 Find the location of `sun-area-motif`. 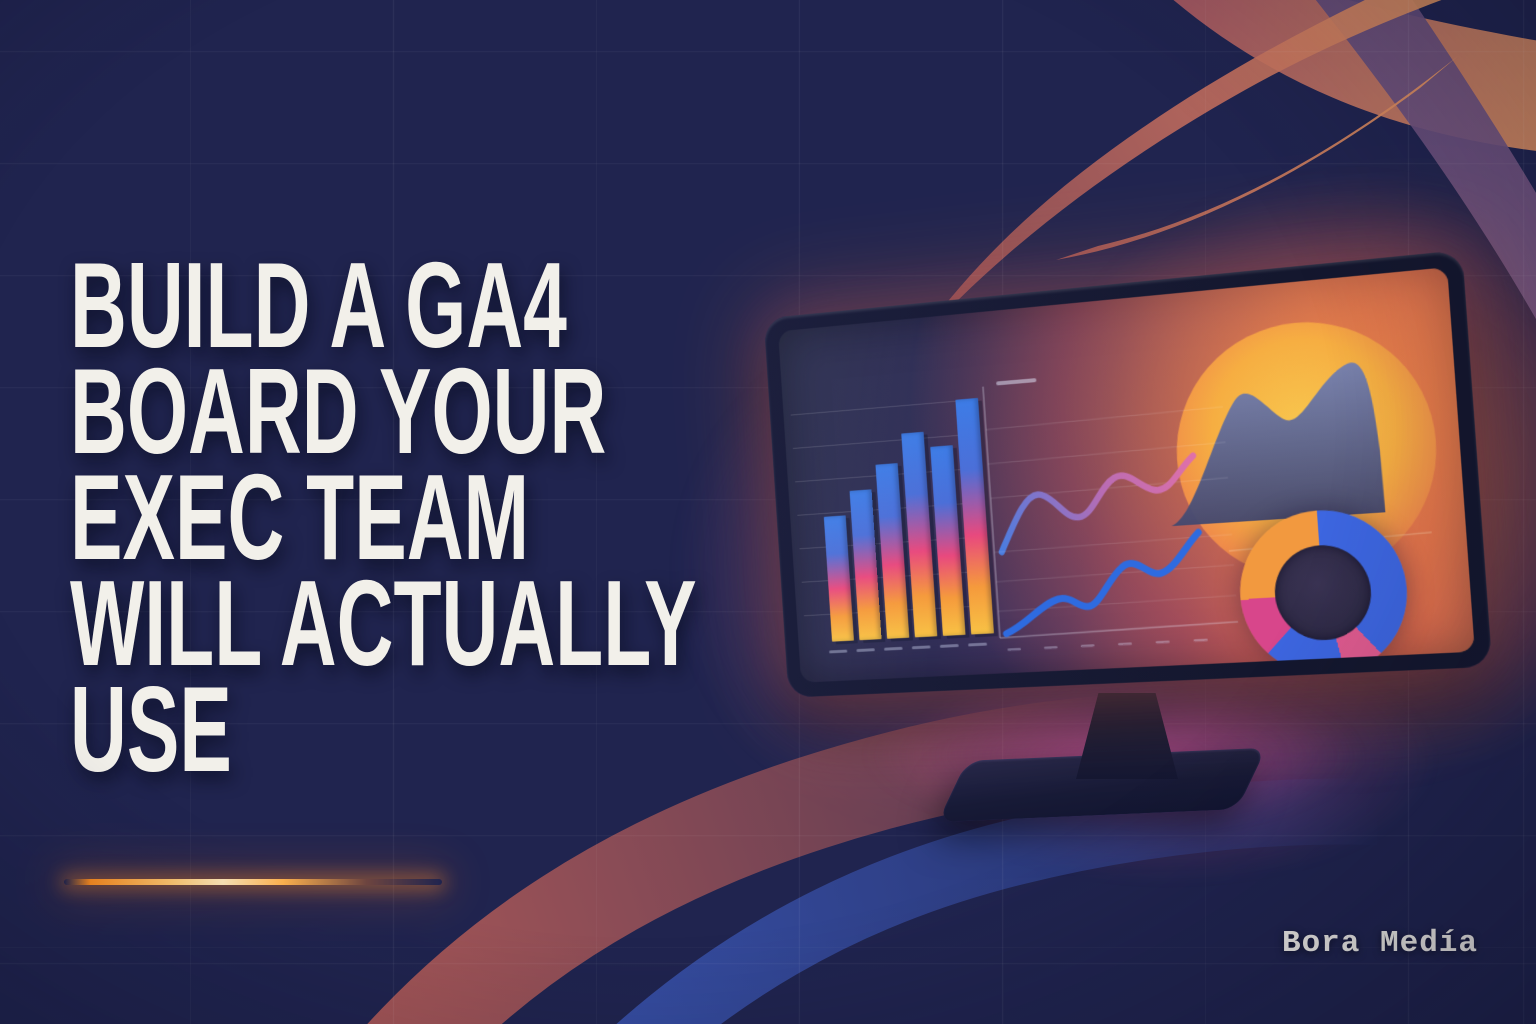

sun-area-motif is located at coordinates (1273, 443).